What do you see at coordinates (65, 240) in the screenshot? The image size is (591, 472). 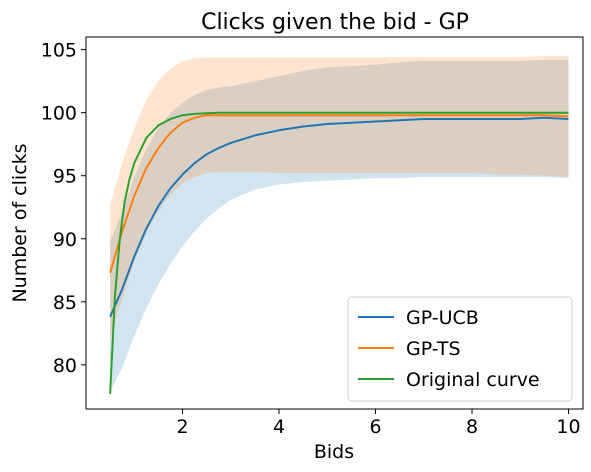 I see `y-tick-label: 90` at bounding box center [65, 240].